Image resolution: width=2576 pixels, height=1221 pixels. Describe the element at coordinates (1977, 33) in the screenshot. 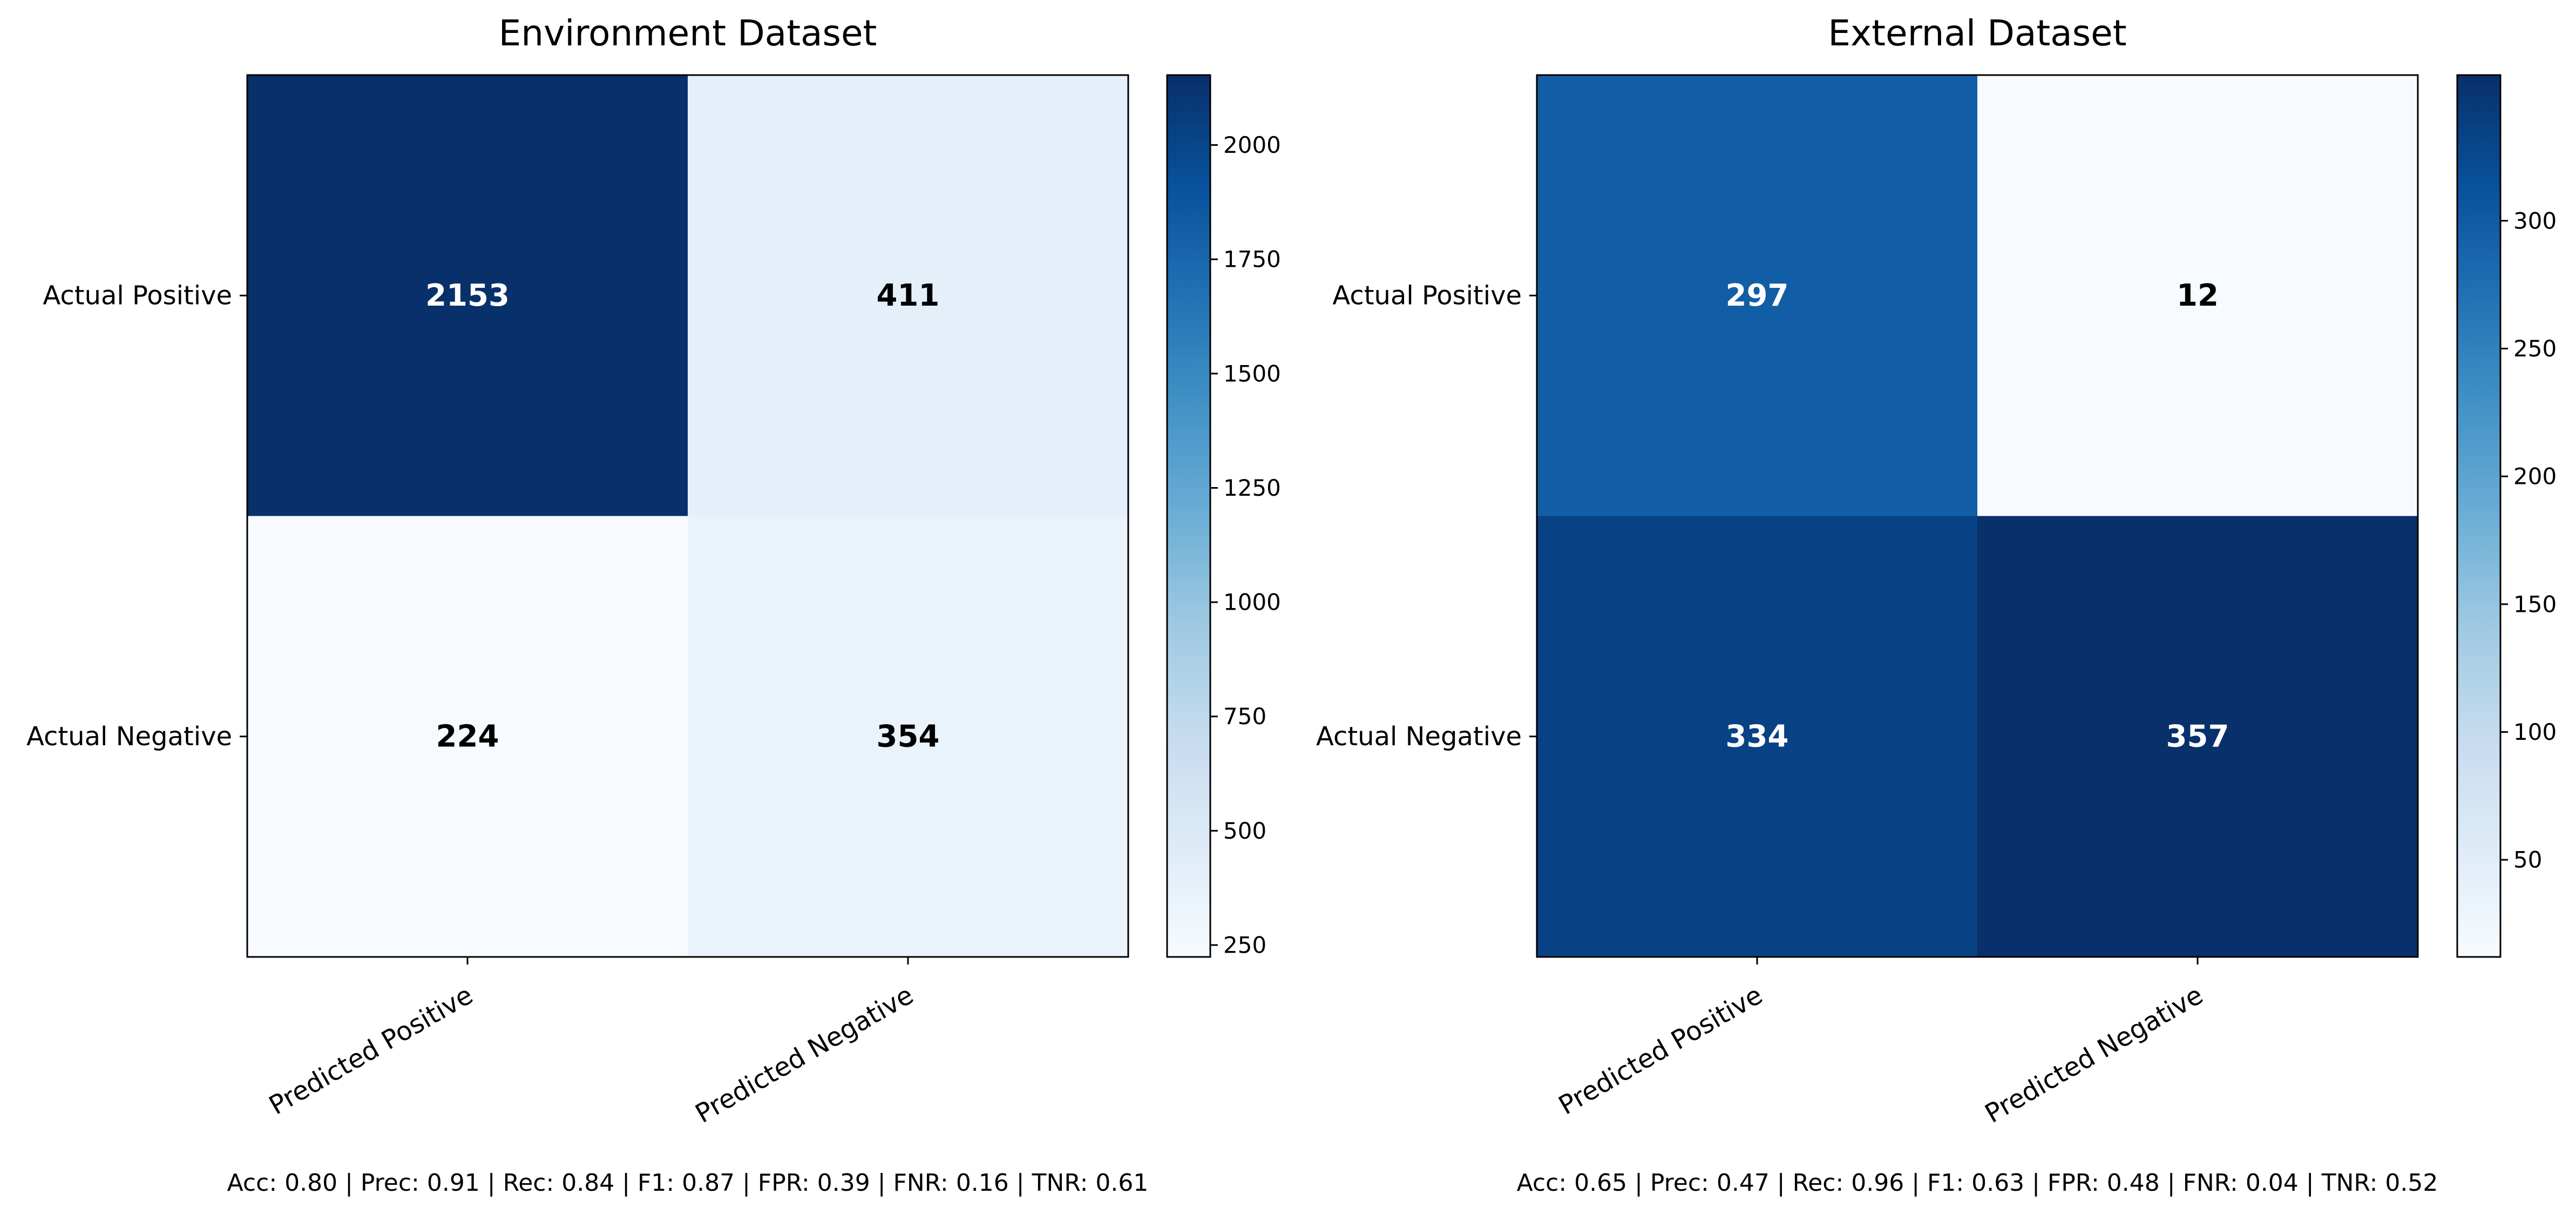

I see `chart-title: External Dataset` at that location.